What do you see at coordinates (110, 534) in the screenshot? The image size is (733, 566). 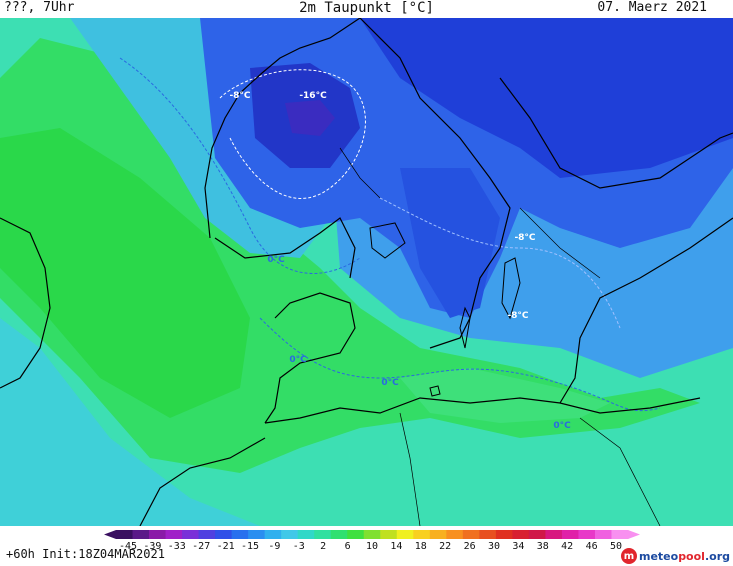 I see `colorbar-min-arrow` at bounding box center [110, 534].